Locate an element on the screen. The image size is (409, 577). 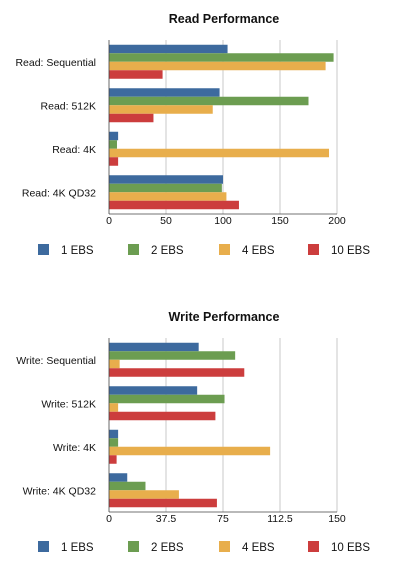
category-label: Write: 4K QD32 is located at coordinates (59, 491).